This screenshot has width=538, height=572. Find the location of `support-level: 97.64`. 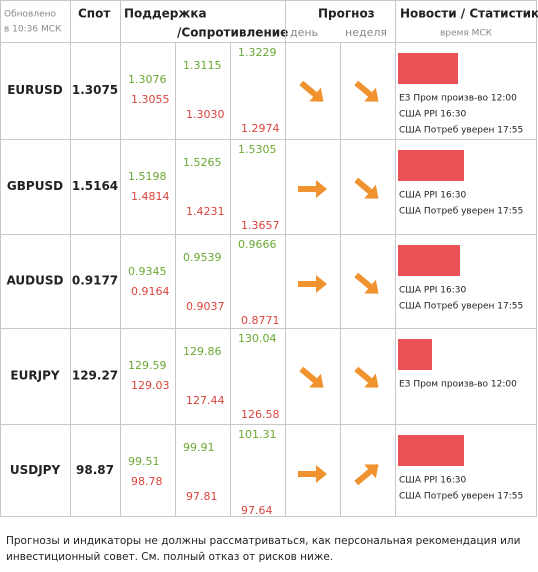

support-level: 97.64 is located at coordinates (257, 510).